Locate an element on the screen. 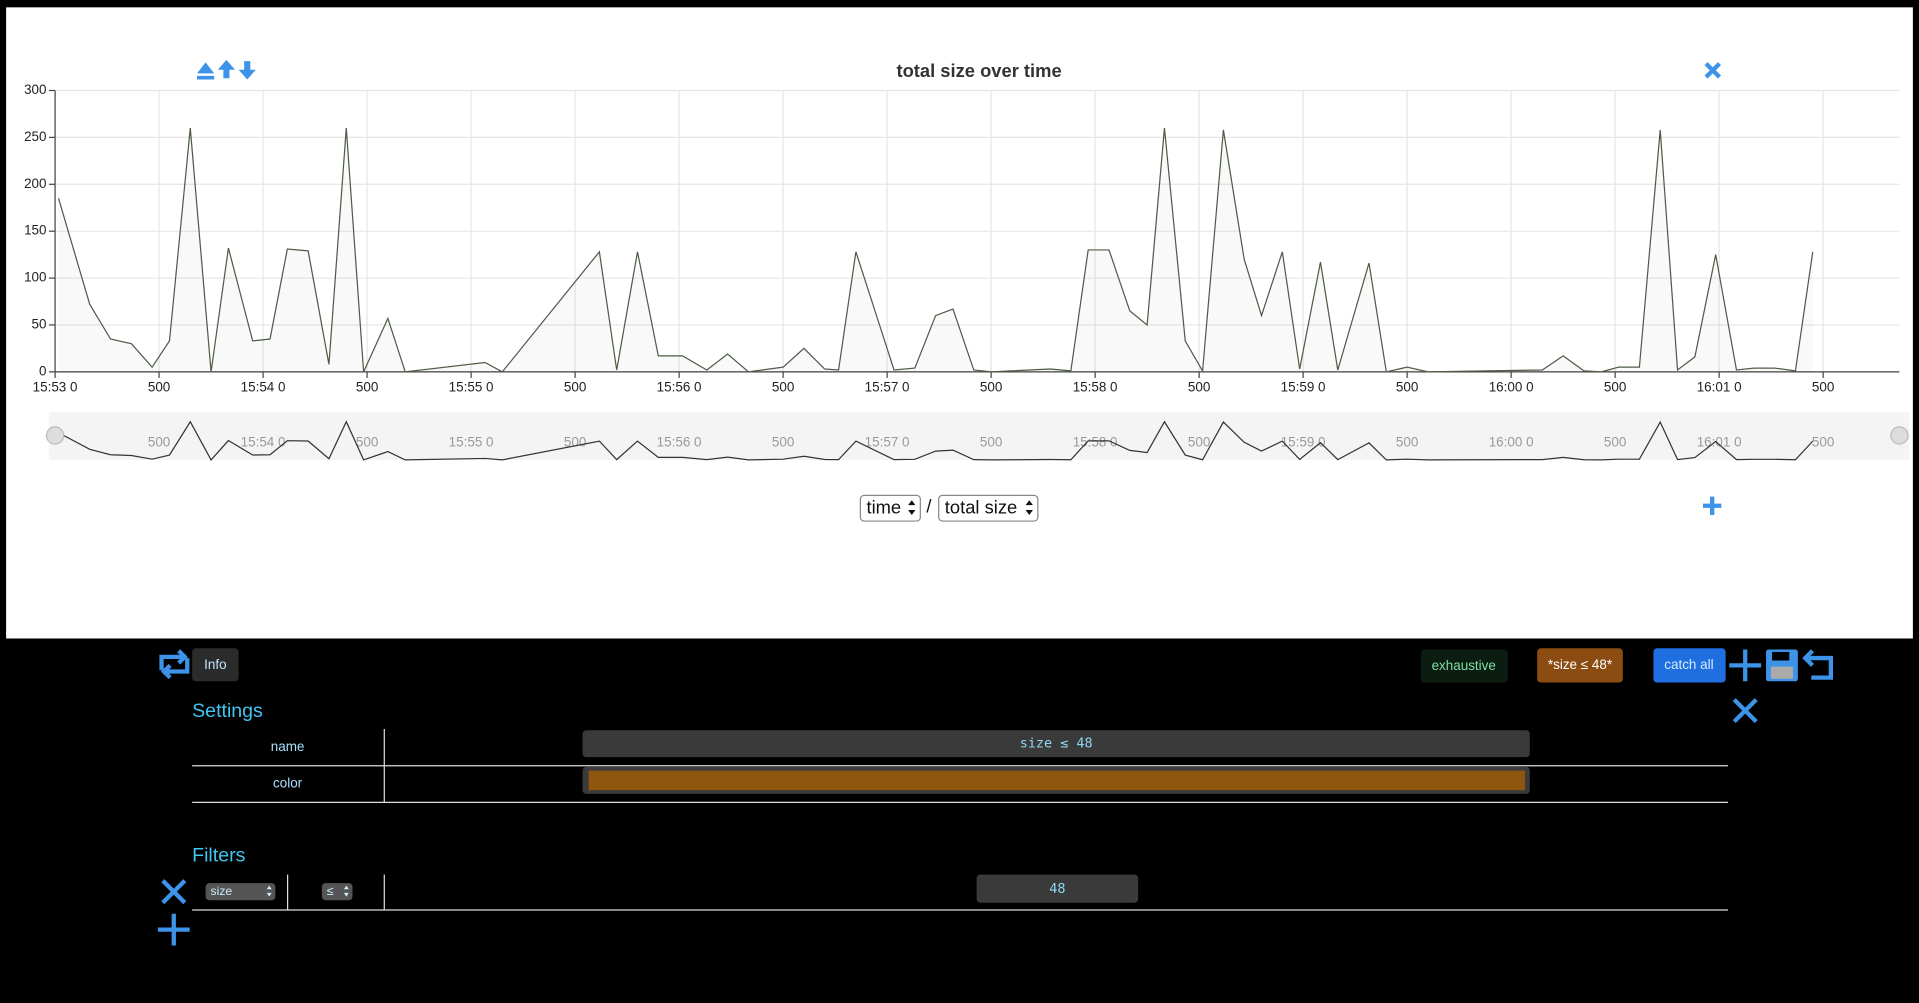 The height and width of the screenshot is (1003, 1919). exhaustive-button is located at coordinates (1464, 666).